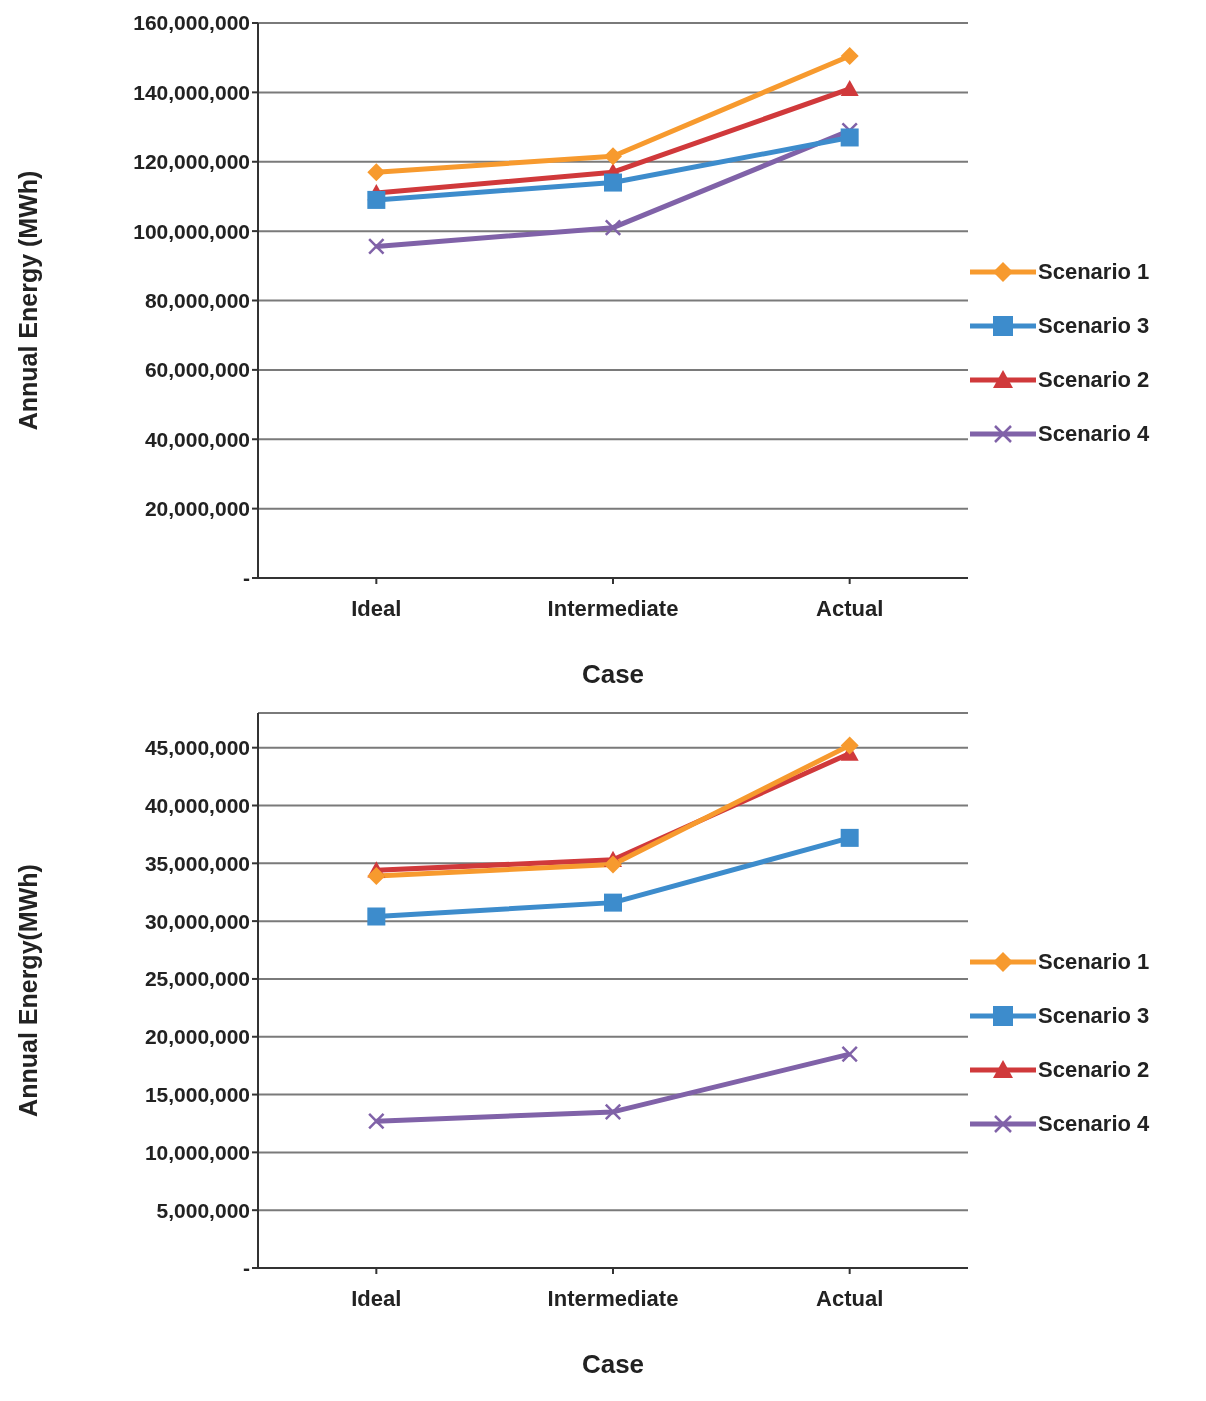 Image resolution: width=1206 pixels, height=1401 pixels. Describe the element at coordinates (191, 162) in the screenshot. I see `y-tick-label: 120,000,000` at that location.